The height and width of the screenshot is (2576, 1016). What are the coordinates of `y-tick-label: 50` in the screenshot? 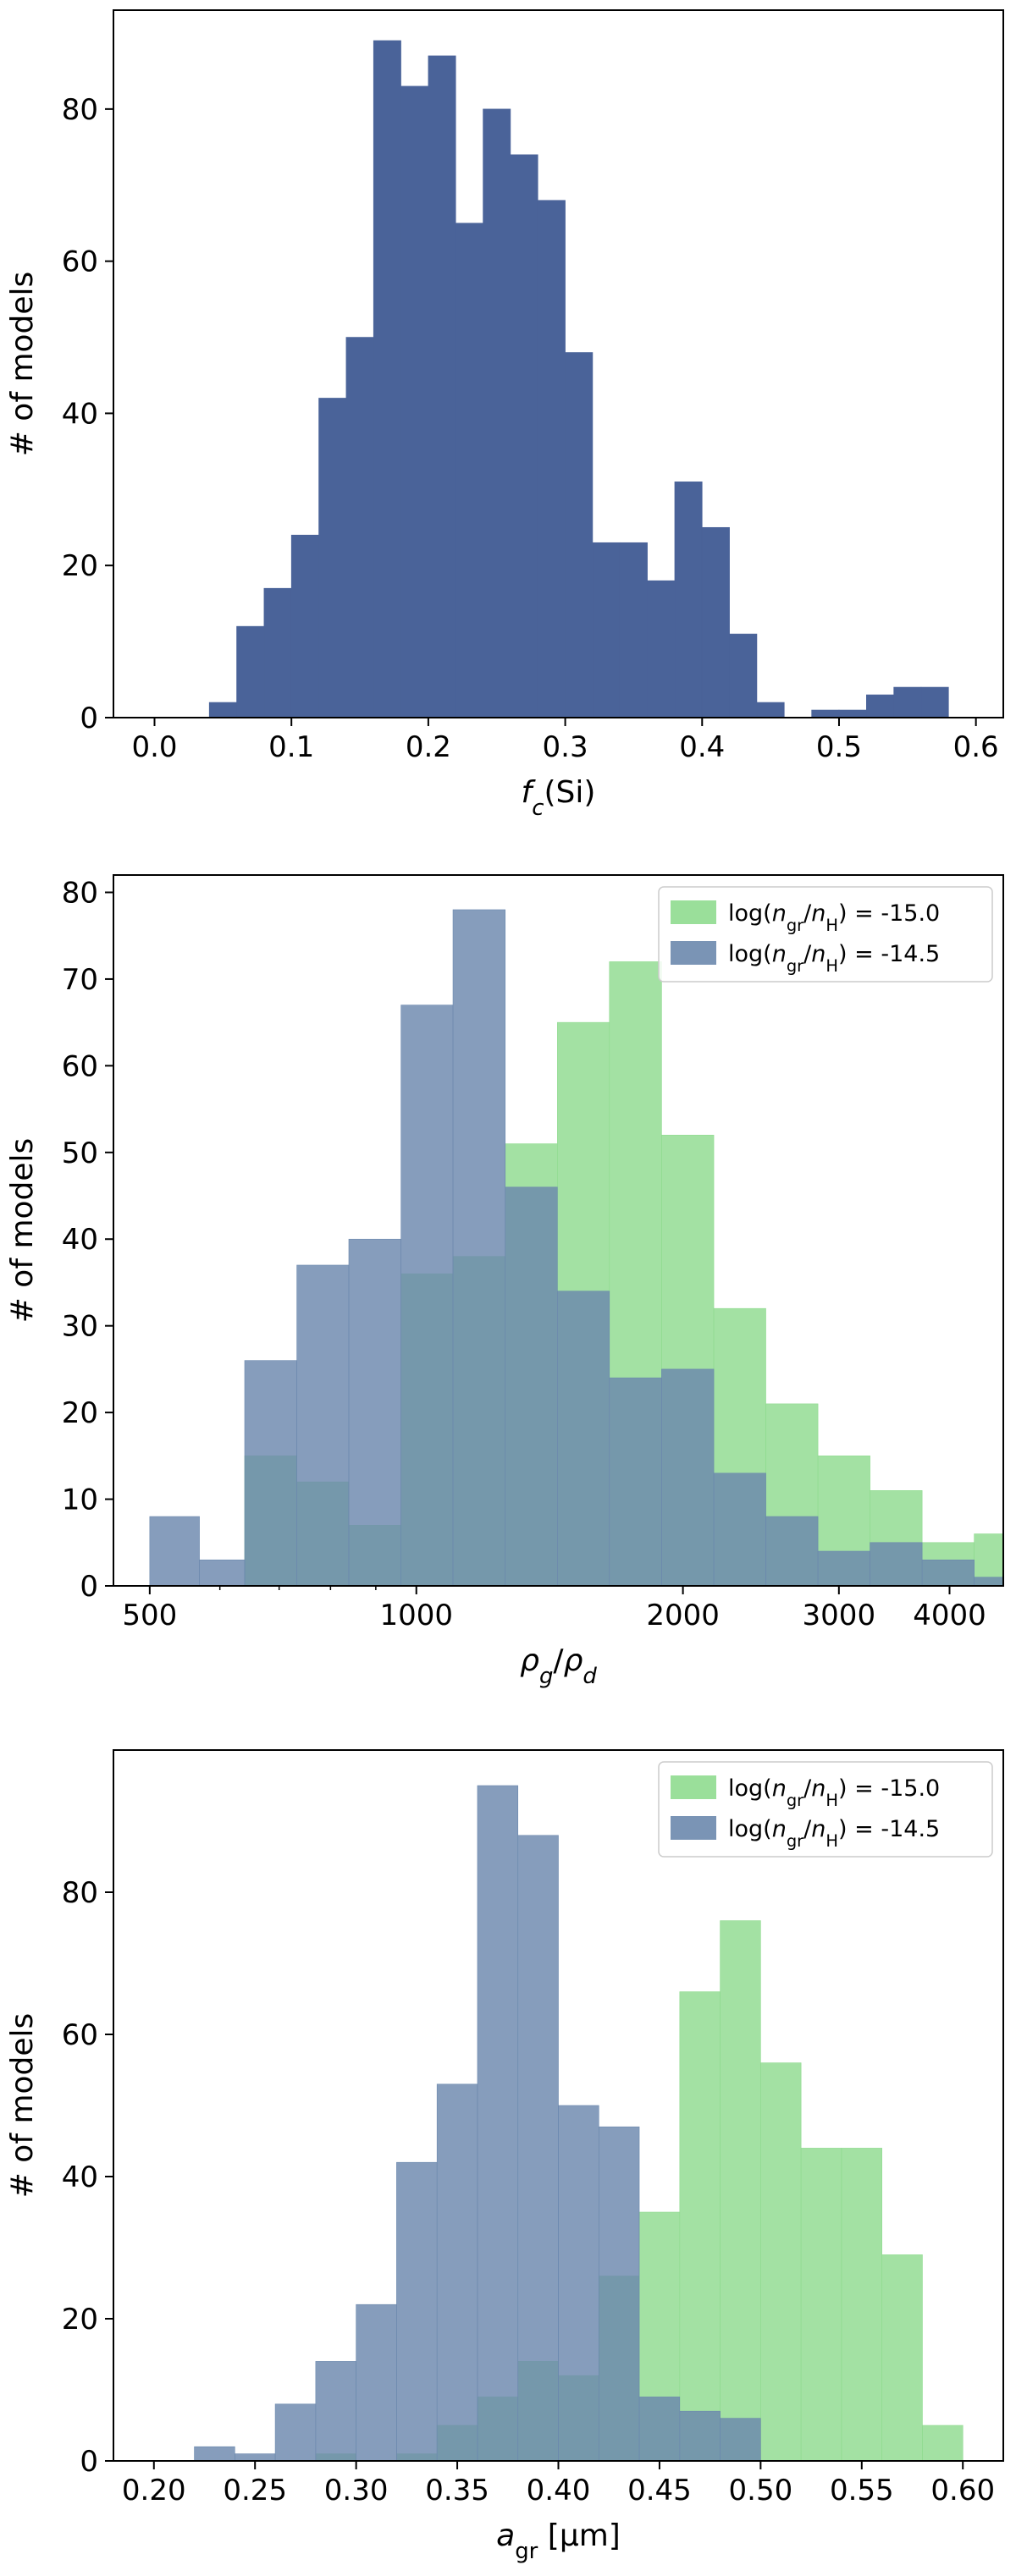 It's located at (80, 1153).